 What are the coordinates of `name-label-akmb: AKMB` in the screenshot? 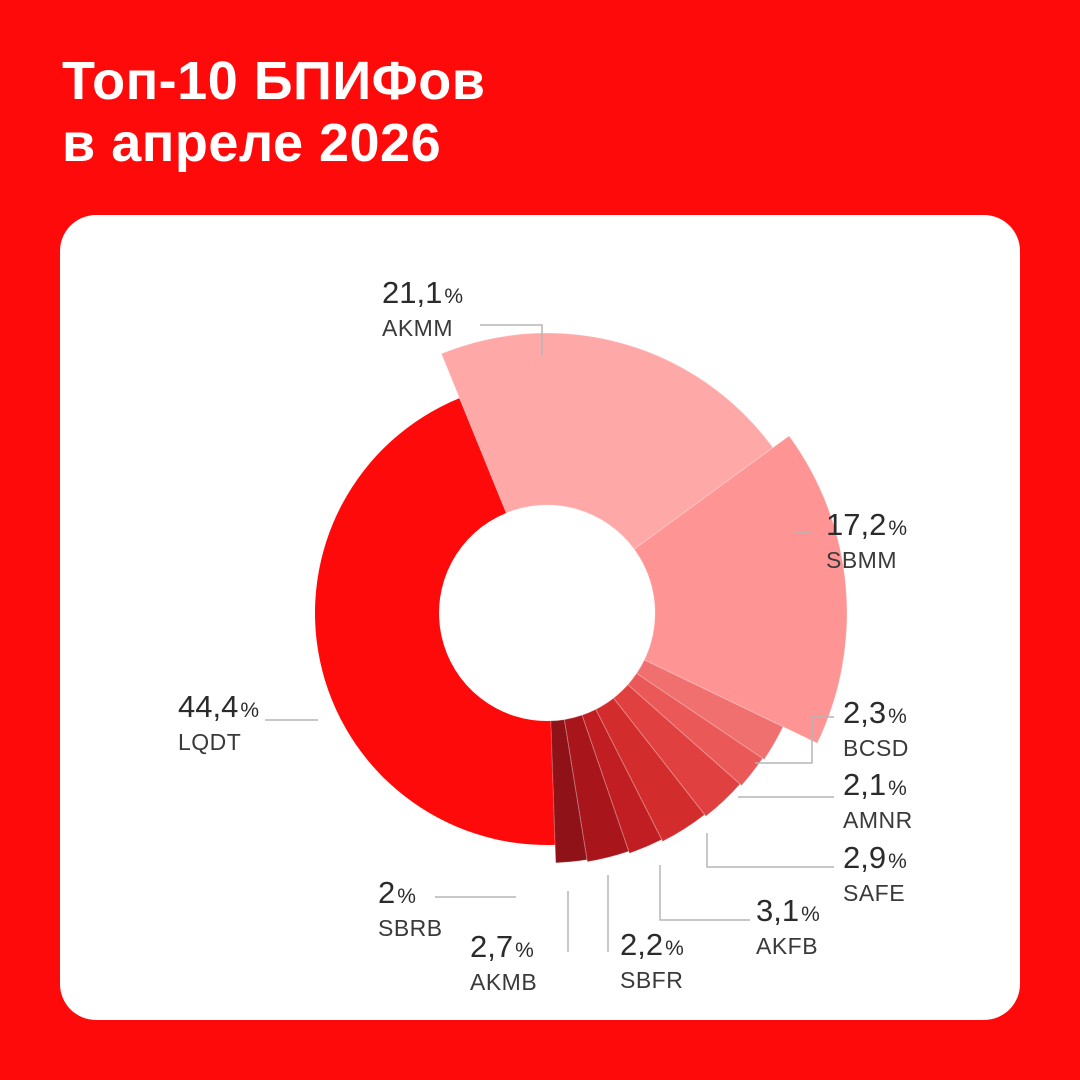 It's located at (503, 982).